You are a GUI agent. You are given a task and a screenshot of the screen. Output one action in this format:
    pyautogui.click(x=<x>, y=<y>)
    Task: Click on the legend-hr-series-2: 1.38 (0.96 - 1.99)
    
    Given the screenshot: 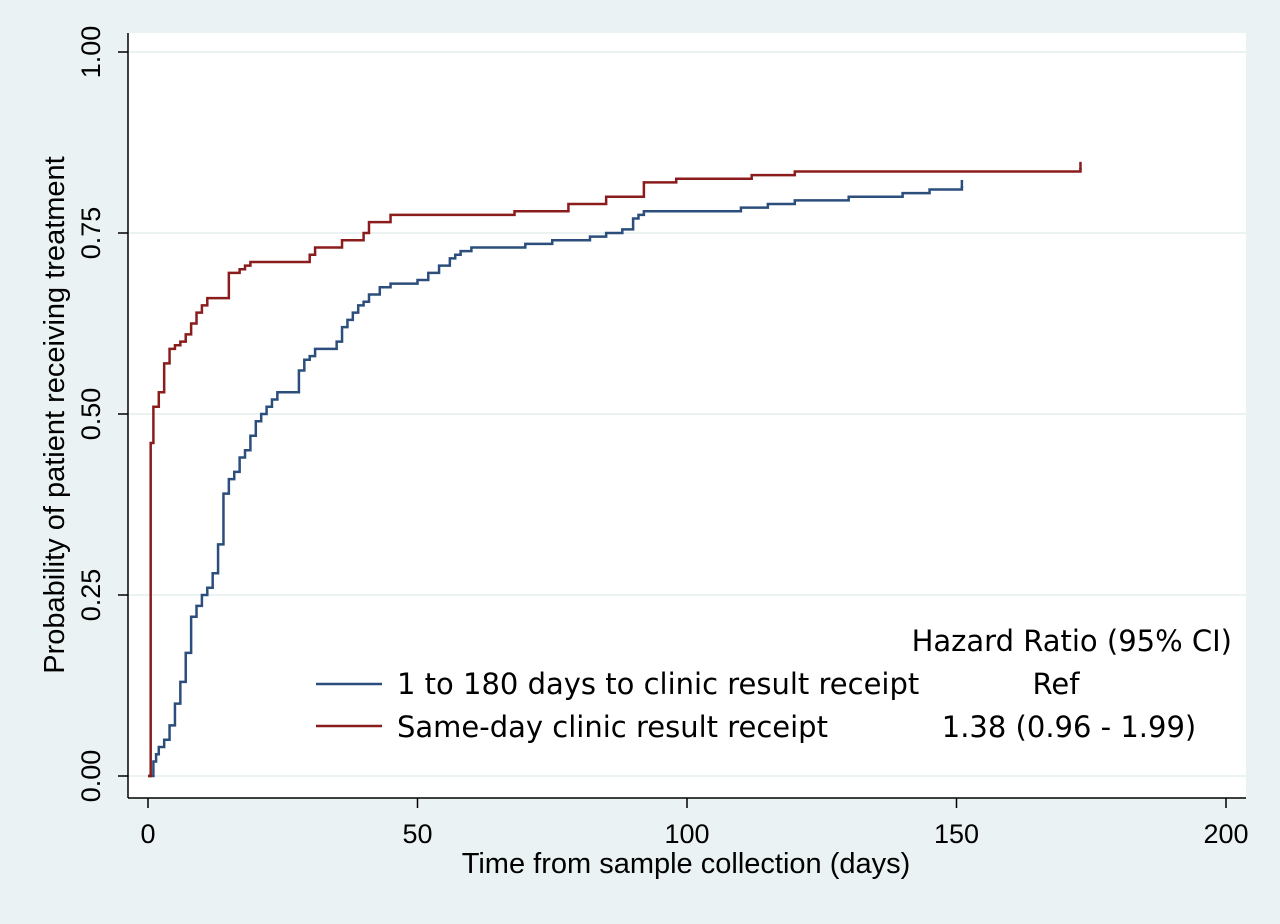 What is the action you would take?
    pyautogui.click(x=1069, y=727)
    